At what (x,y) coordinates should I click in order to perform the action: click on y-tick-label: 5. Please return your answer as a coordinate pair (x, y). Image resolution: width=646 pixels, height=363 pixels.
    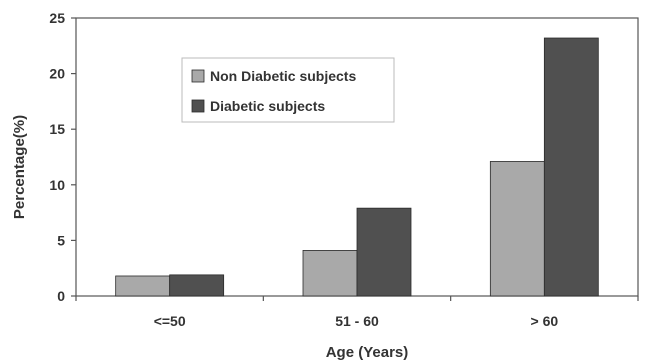
    Looking at the image, I should click on (61, 240).